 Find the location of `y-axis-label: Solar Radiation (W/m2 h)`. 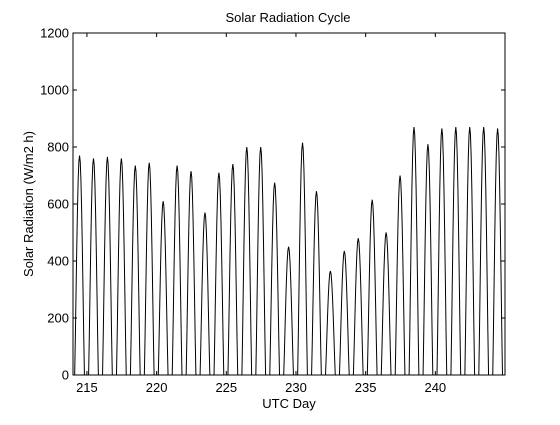

y-axis-label: Solar Radiation (W/m2 h) is located at coordinates (28, 204).